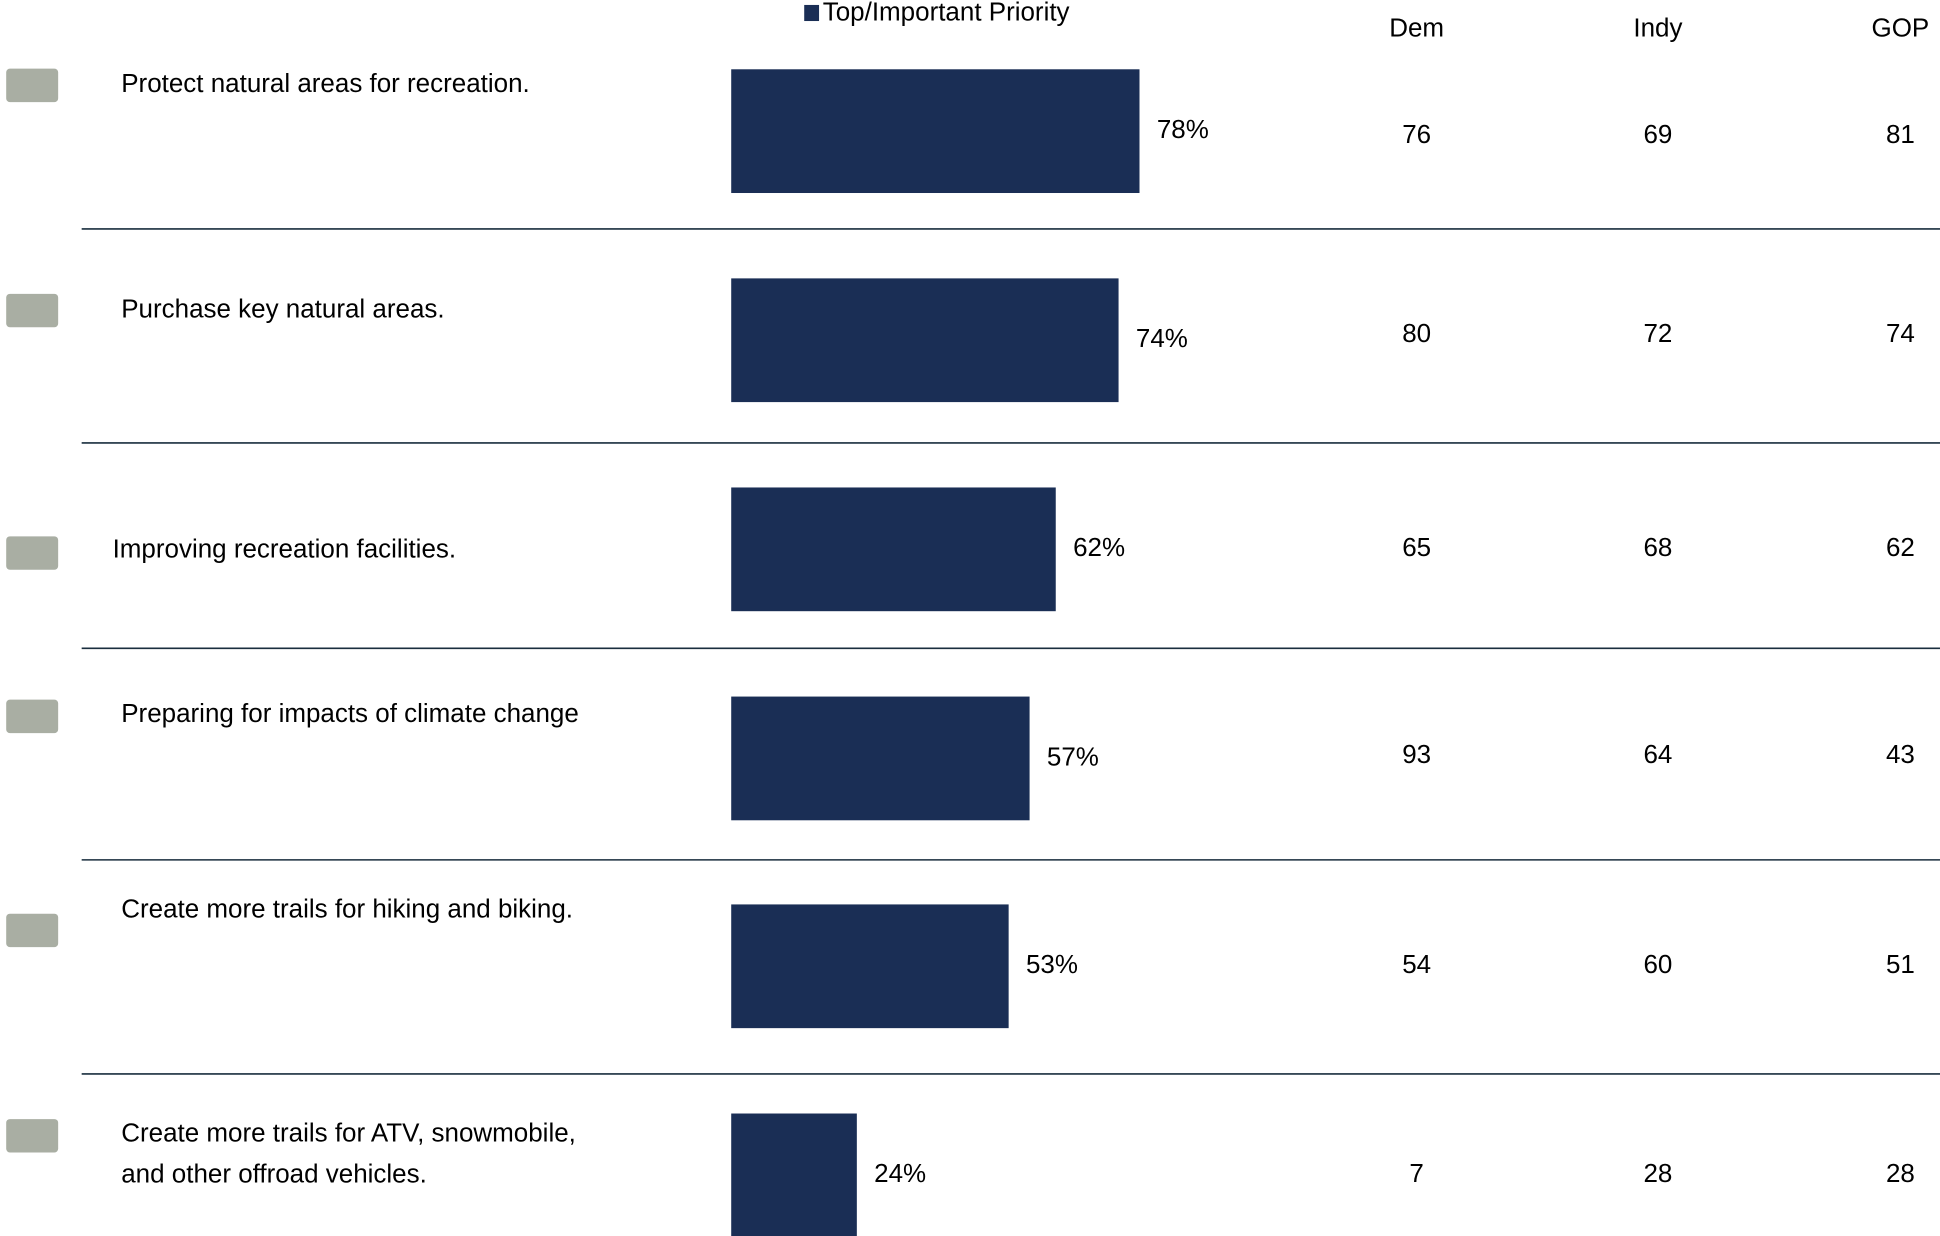 Image resolution: width=1940 pixels, height=1236 pixels. Describe the element at coordinates (1416, 134) in the screenshot. I see `breakdown-value: 76` at that location.